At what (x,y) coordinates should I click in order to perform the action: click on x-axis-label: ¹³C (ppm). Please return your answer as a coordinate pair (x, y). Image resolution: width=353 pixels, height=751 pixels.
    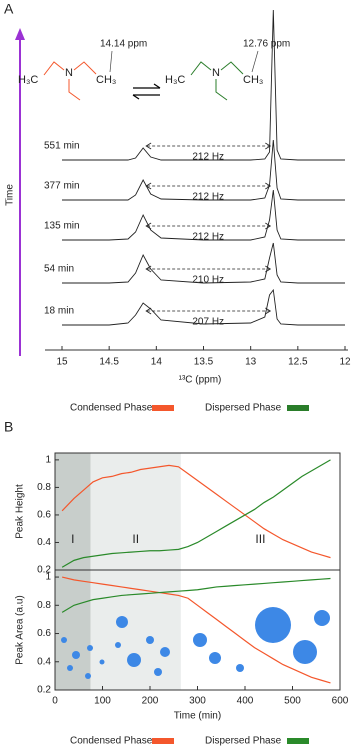
    Looking at the image, I should click on (200, 380).